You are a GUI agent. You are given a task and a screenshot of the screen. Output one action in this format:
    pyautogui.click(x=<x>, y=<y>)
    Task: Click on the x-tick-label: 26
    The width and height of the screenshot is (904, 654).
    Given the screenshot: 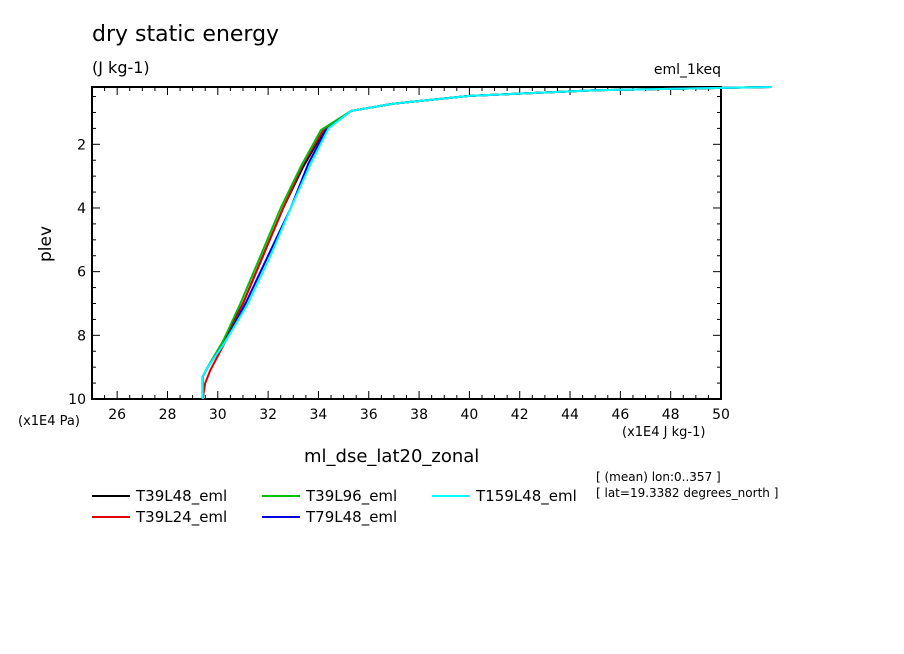 What is the action you would take?
    pyautogui.click(x=117, y=415)
    